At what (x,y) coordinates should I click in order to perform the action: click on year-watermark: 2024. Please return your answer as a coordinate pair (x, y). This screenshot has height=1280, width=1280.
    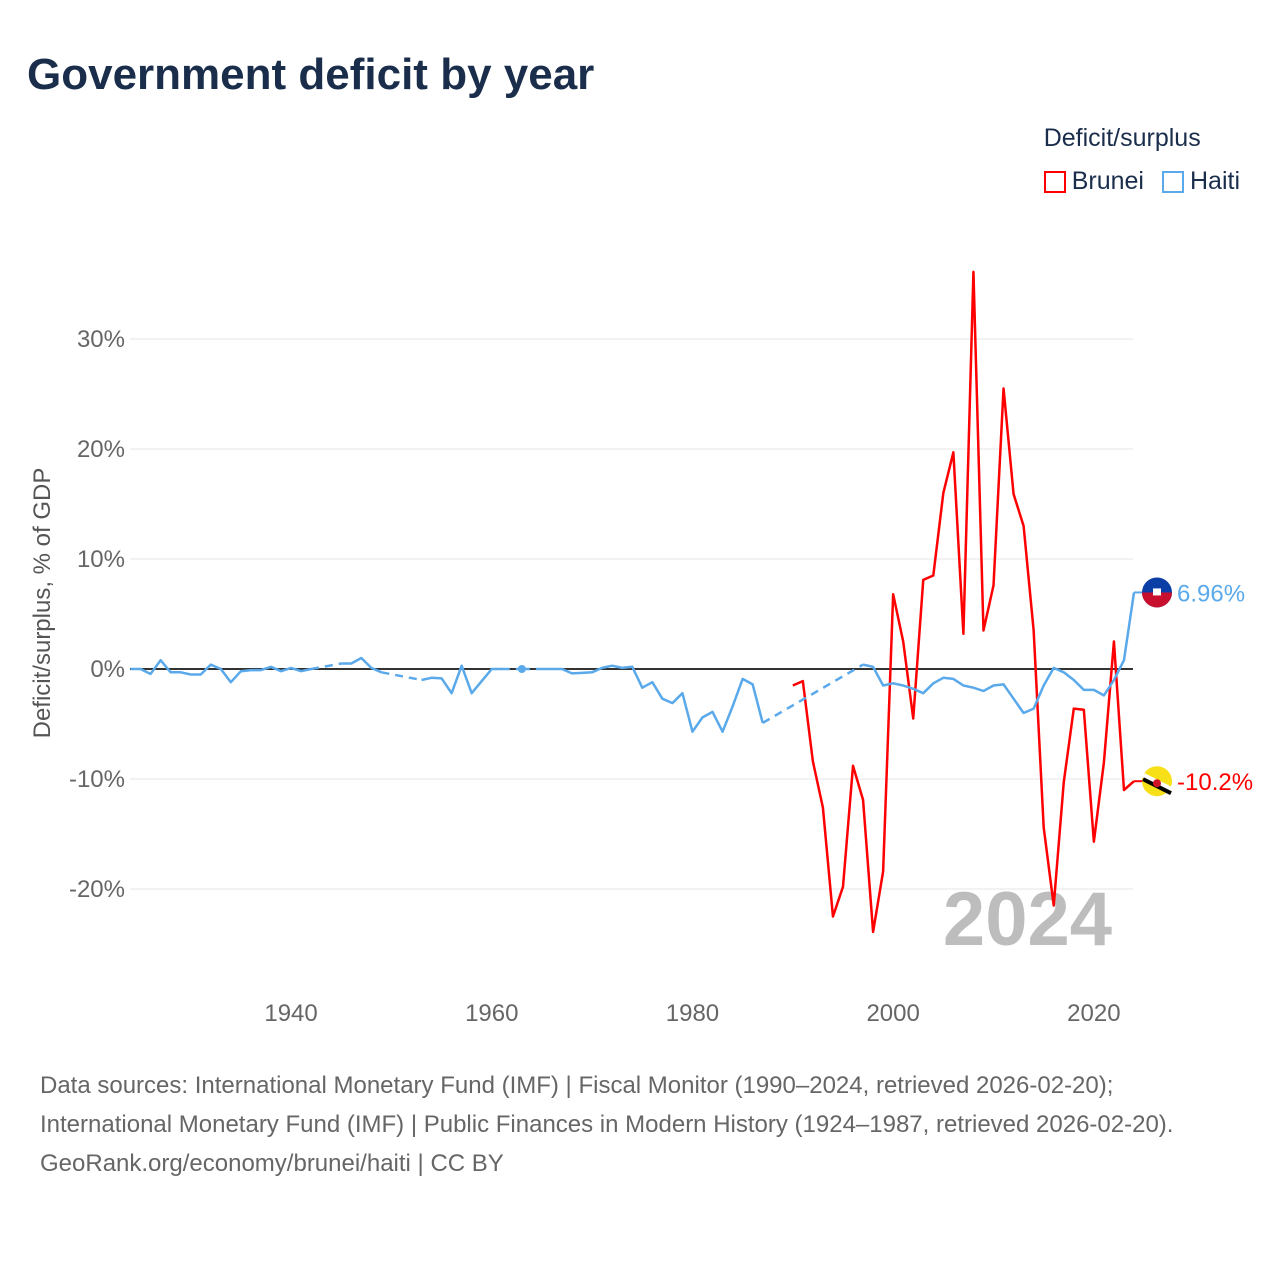
    Looking at the image, I should click on (1027, 919).